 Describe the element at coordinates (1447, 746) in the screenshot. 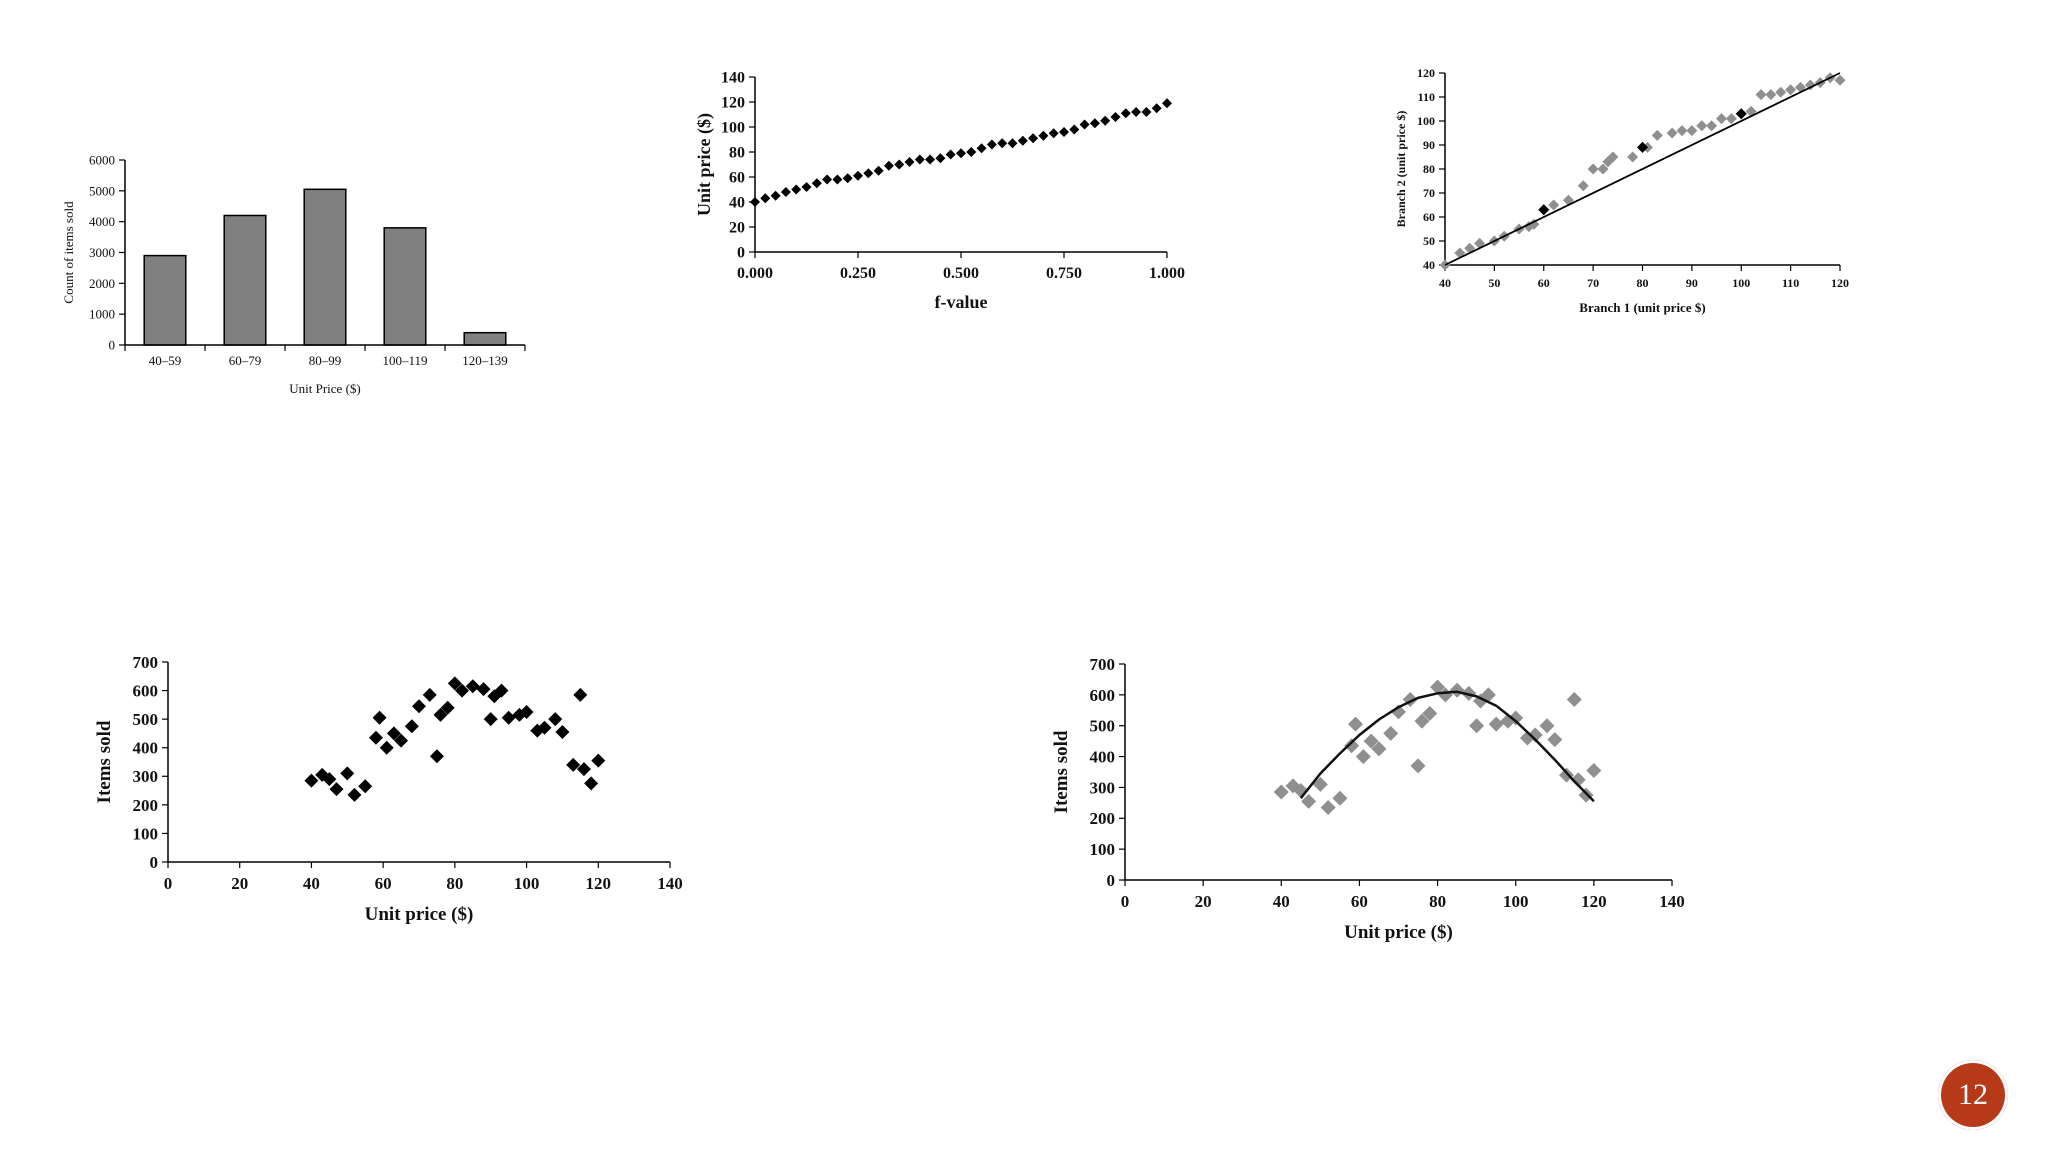

I see `fitted-curve` at that location.